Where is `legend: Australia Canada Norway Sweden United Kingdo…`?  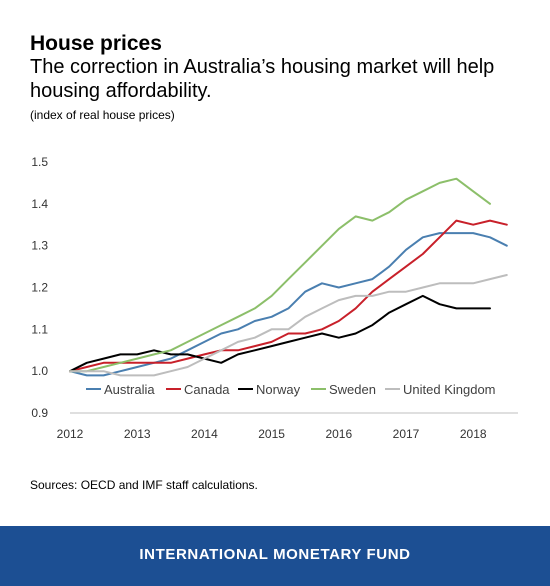 legend: Australia Canada Norway Sweden United Kingdo… is located at coordinates (291, 389).